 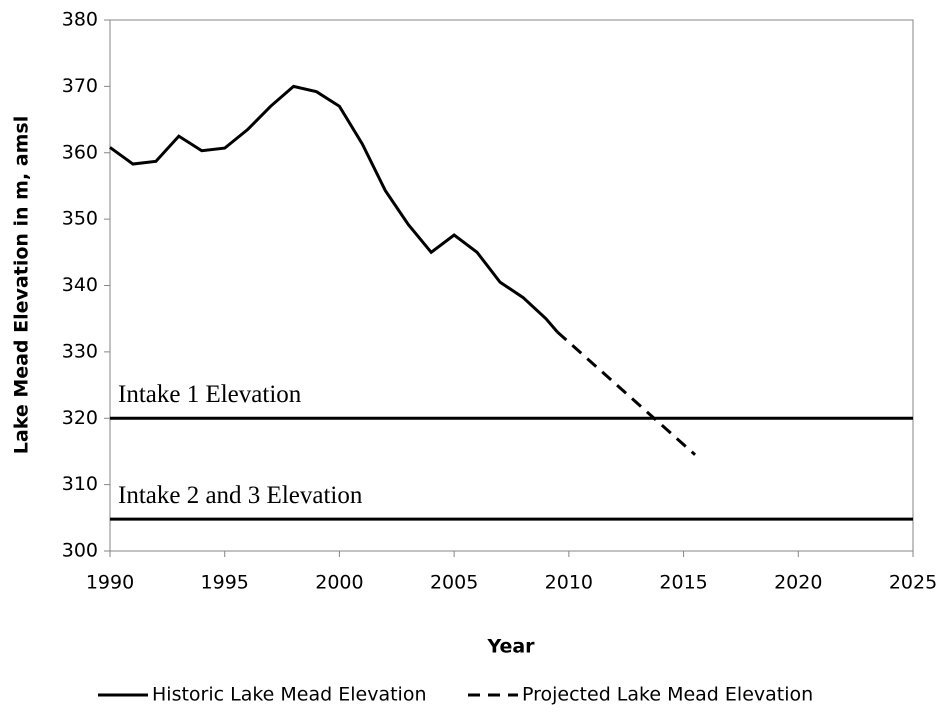 I want to click on y-tick-label: 320, so click(x=80, y=418).